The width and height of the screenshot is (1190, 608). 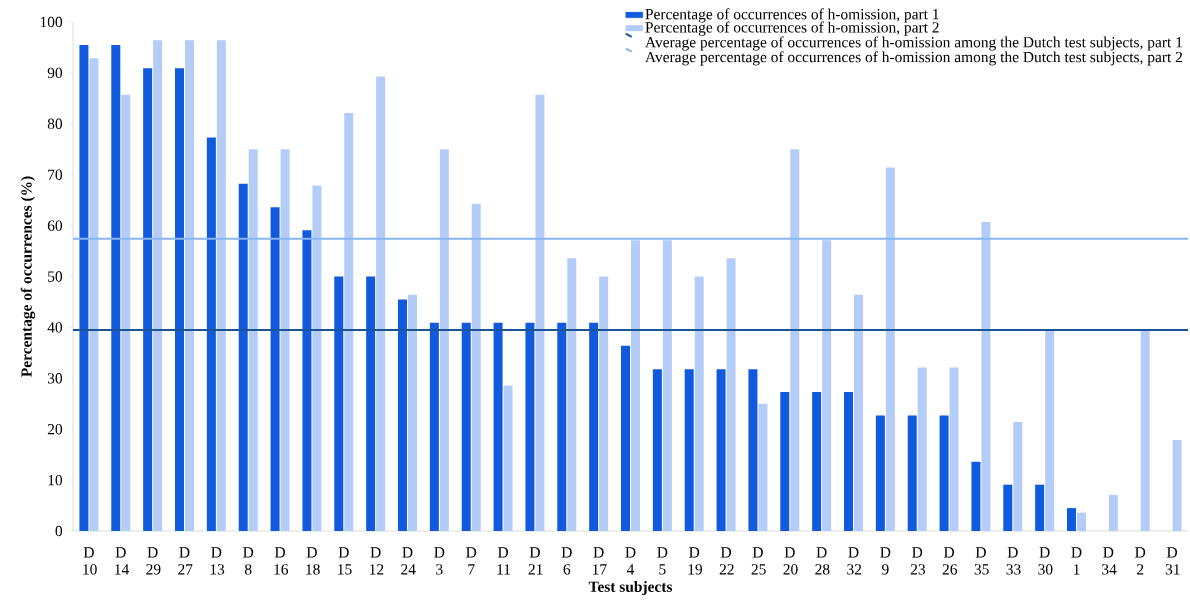 I want to click on y-tick-label: 80, so click(x=55, y=124).